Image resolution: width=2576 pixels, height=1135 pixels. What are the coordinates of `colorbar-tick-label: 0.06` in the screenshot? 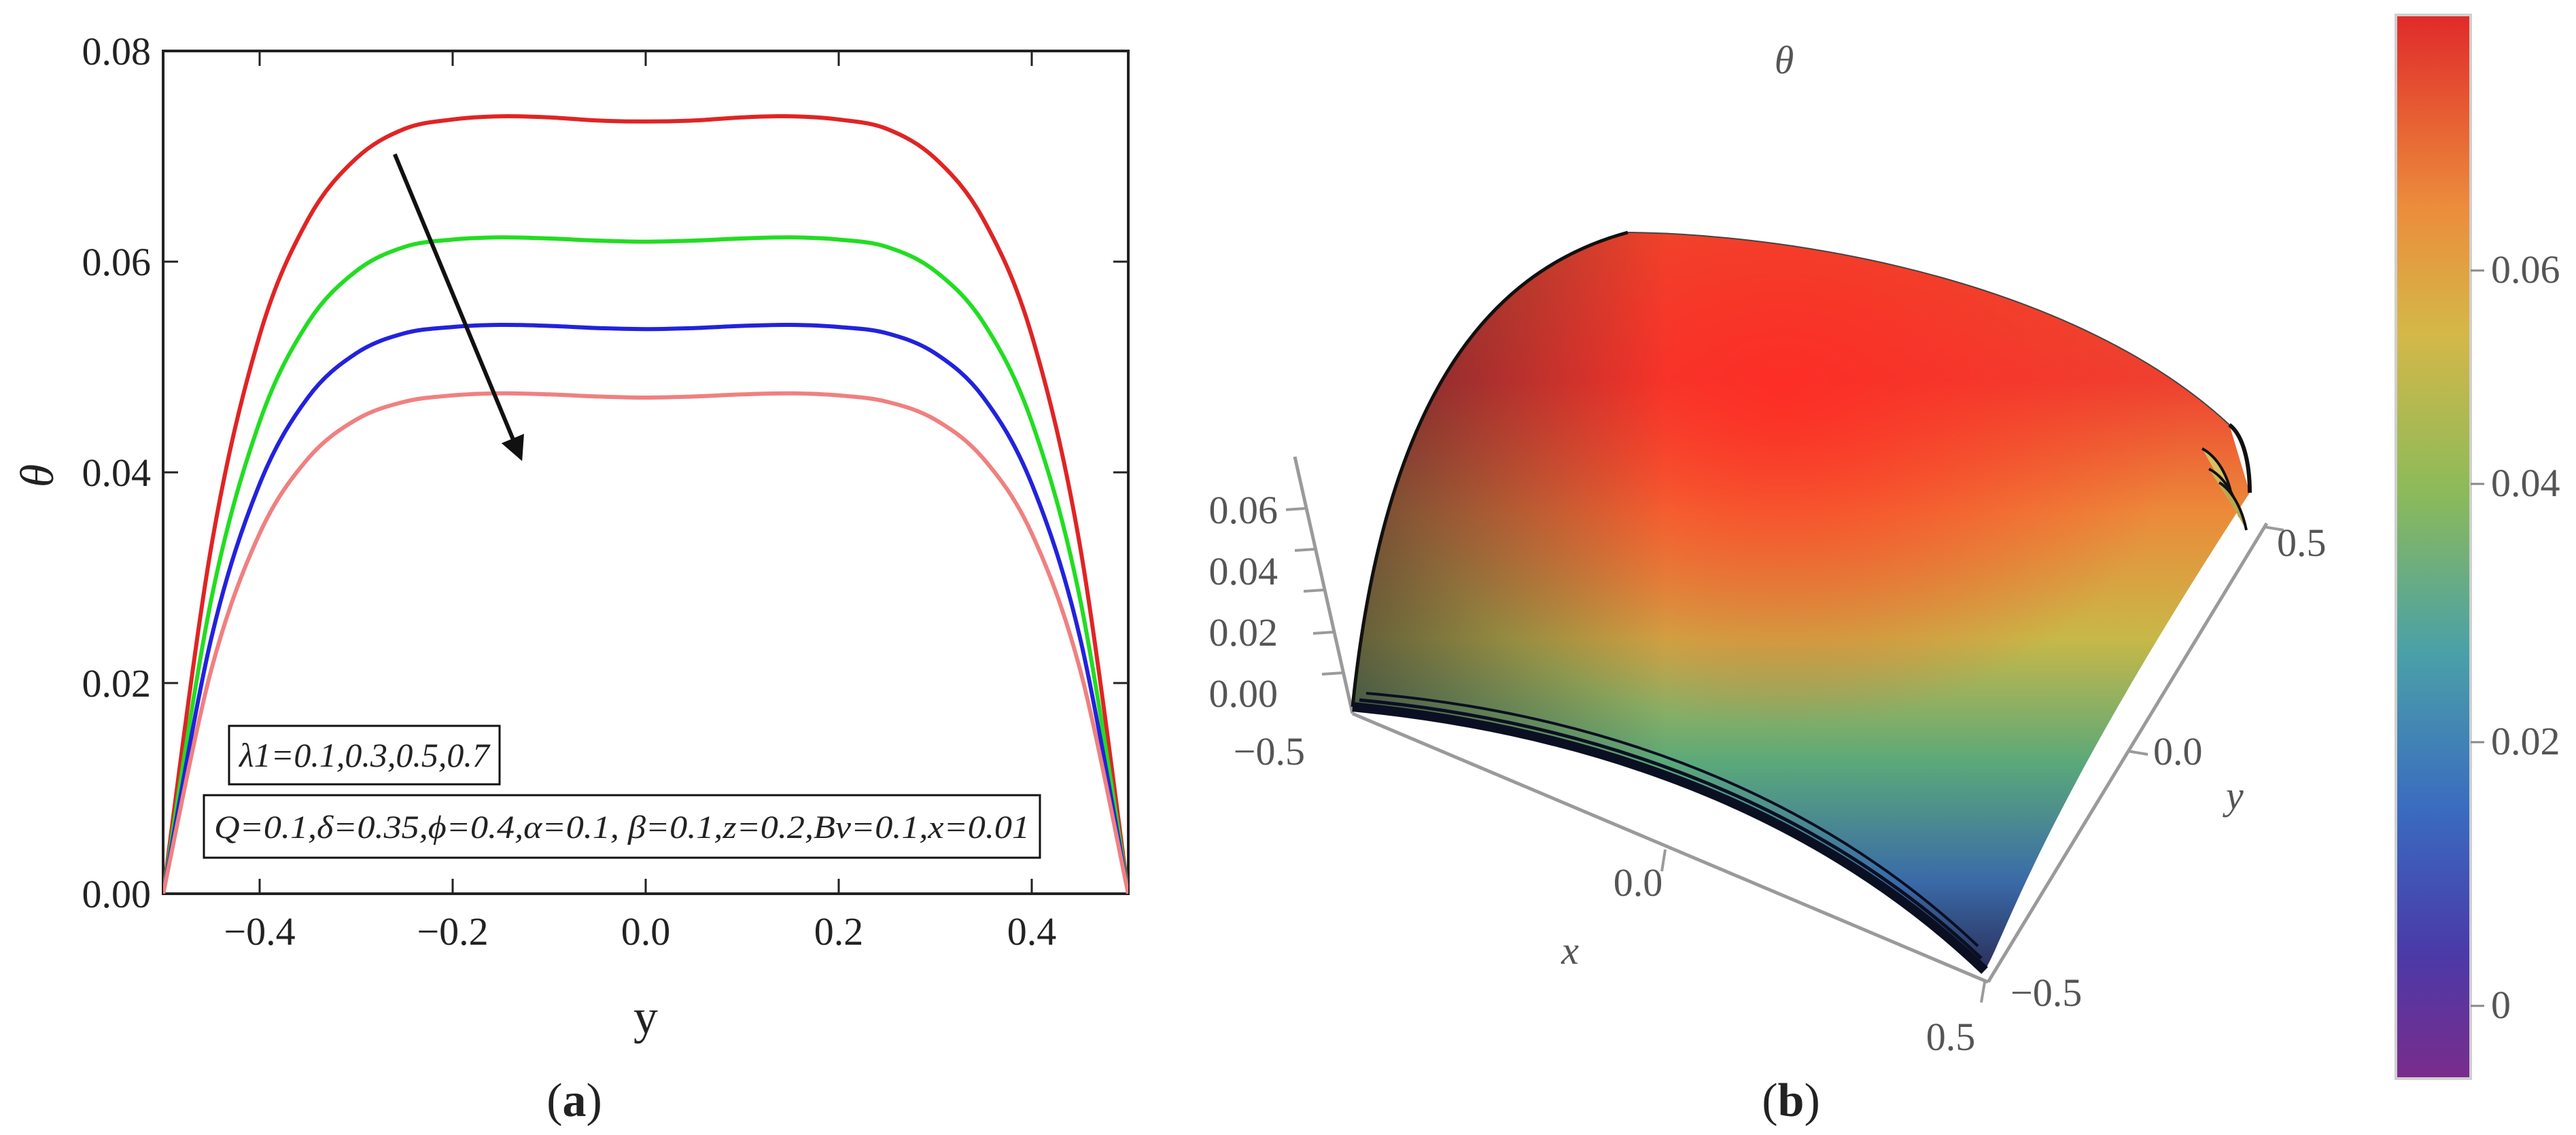 It's located at (2525, 269).